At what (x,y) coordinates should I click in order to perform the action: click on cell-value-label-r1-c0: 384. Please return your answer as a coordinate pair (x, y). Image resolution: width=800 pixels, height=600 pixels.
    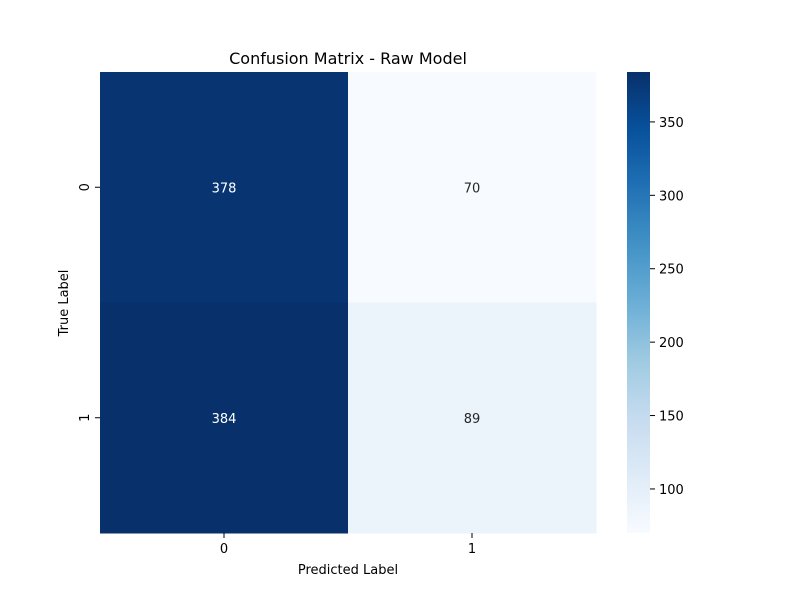
    Looking at the image, I should click on (224, 419).